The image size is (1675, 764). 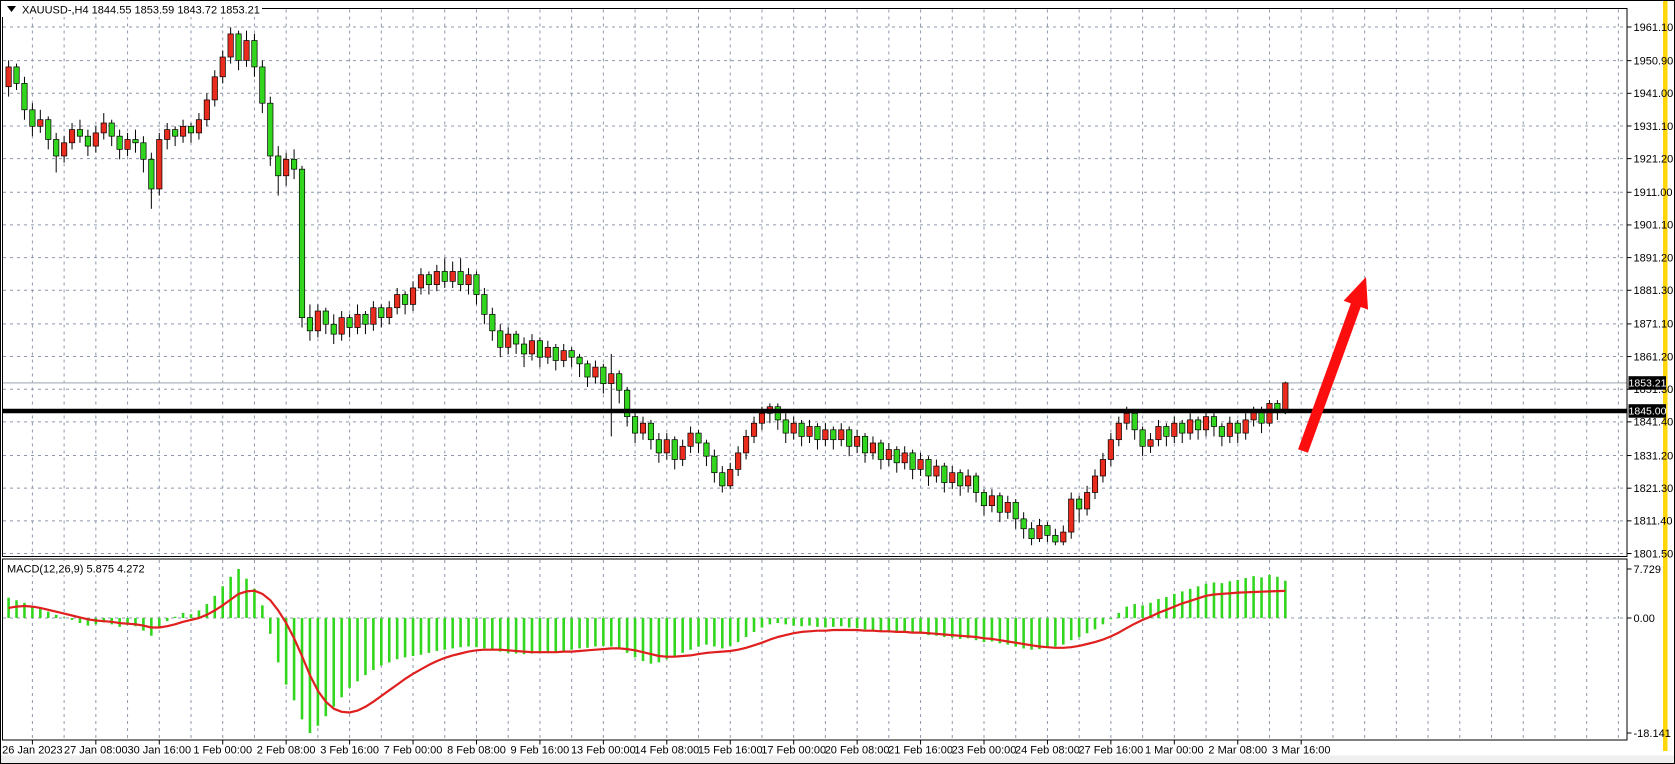 What do you see at coordinates (1654, 226) in the screenshot?
I see `svg-text: 1901.10` at bounding box center [1654, 226].